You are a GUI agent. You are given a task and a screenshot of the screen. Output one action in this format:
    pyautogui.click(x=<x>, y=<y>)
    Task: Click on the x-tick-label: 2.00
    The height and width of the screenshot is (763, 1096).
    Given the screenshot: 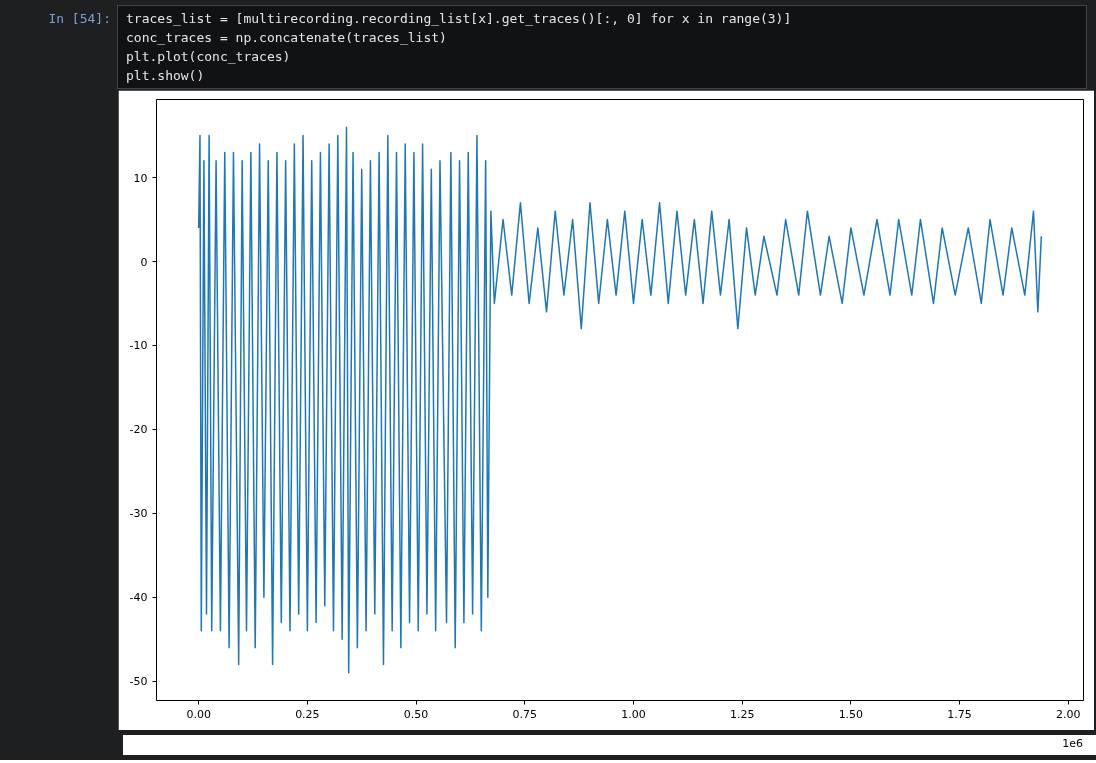 What is the action you would take?
    pyautogui.click(x=1068, y=714)
    